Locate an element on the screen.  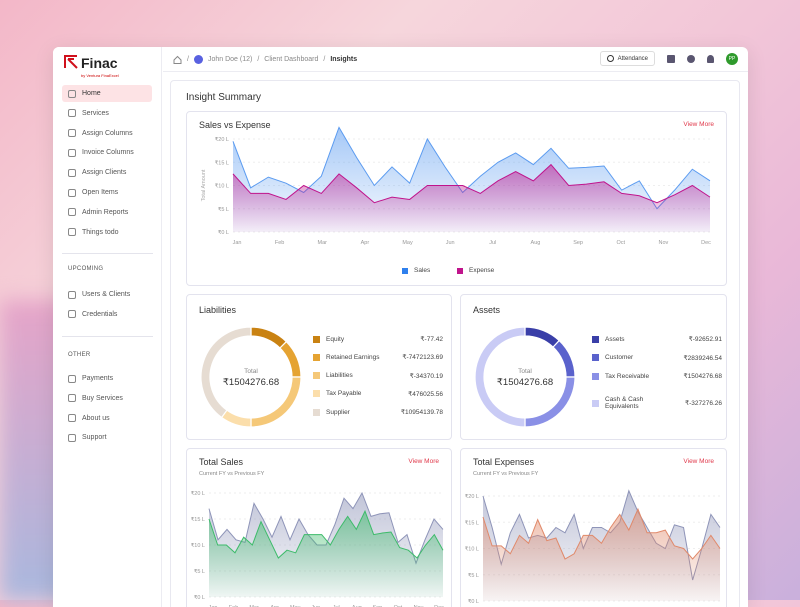
card-title: Total Expenses is located at coordinates (504, 462).